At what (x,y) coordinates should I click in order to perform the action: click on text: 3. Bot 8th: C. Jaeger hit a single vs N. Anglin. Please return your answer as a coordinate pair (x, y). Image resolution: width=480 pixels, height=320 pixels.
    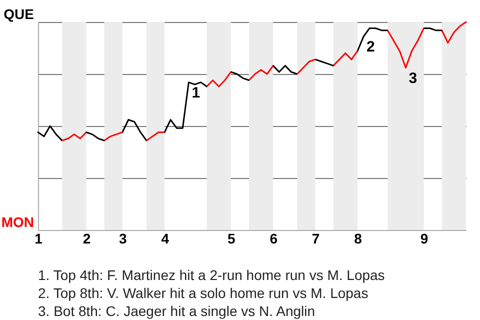
    Looking at the image, I should click on (177, 311).